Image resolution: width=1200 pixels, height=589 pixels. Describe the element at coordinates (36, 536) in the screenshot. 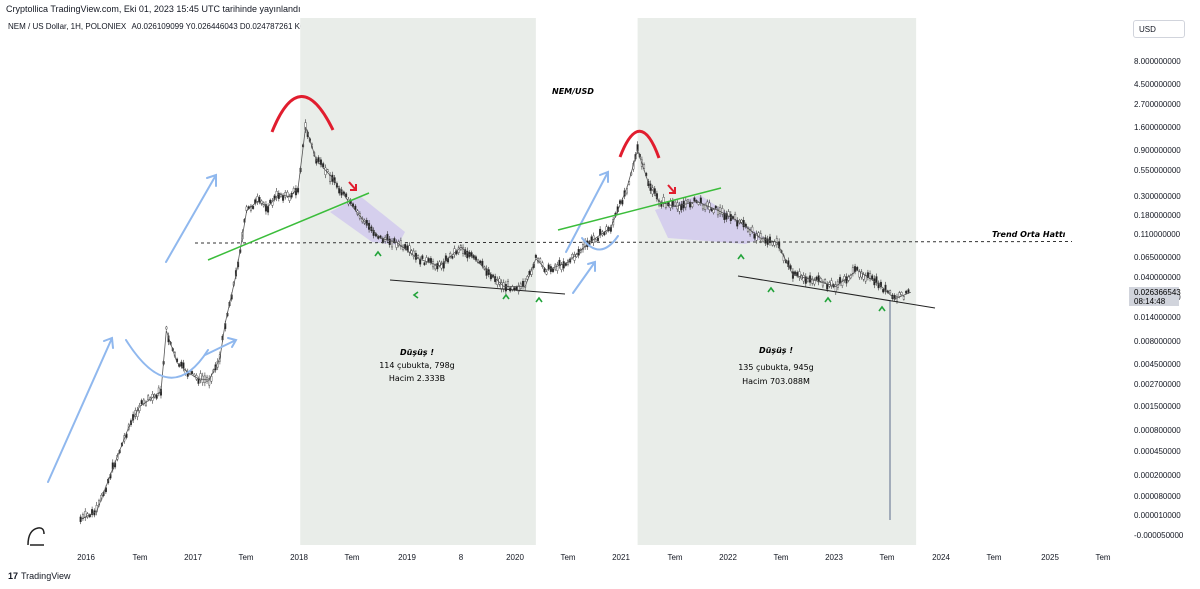

I see `dino-icon` at that location.